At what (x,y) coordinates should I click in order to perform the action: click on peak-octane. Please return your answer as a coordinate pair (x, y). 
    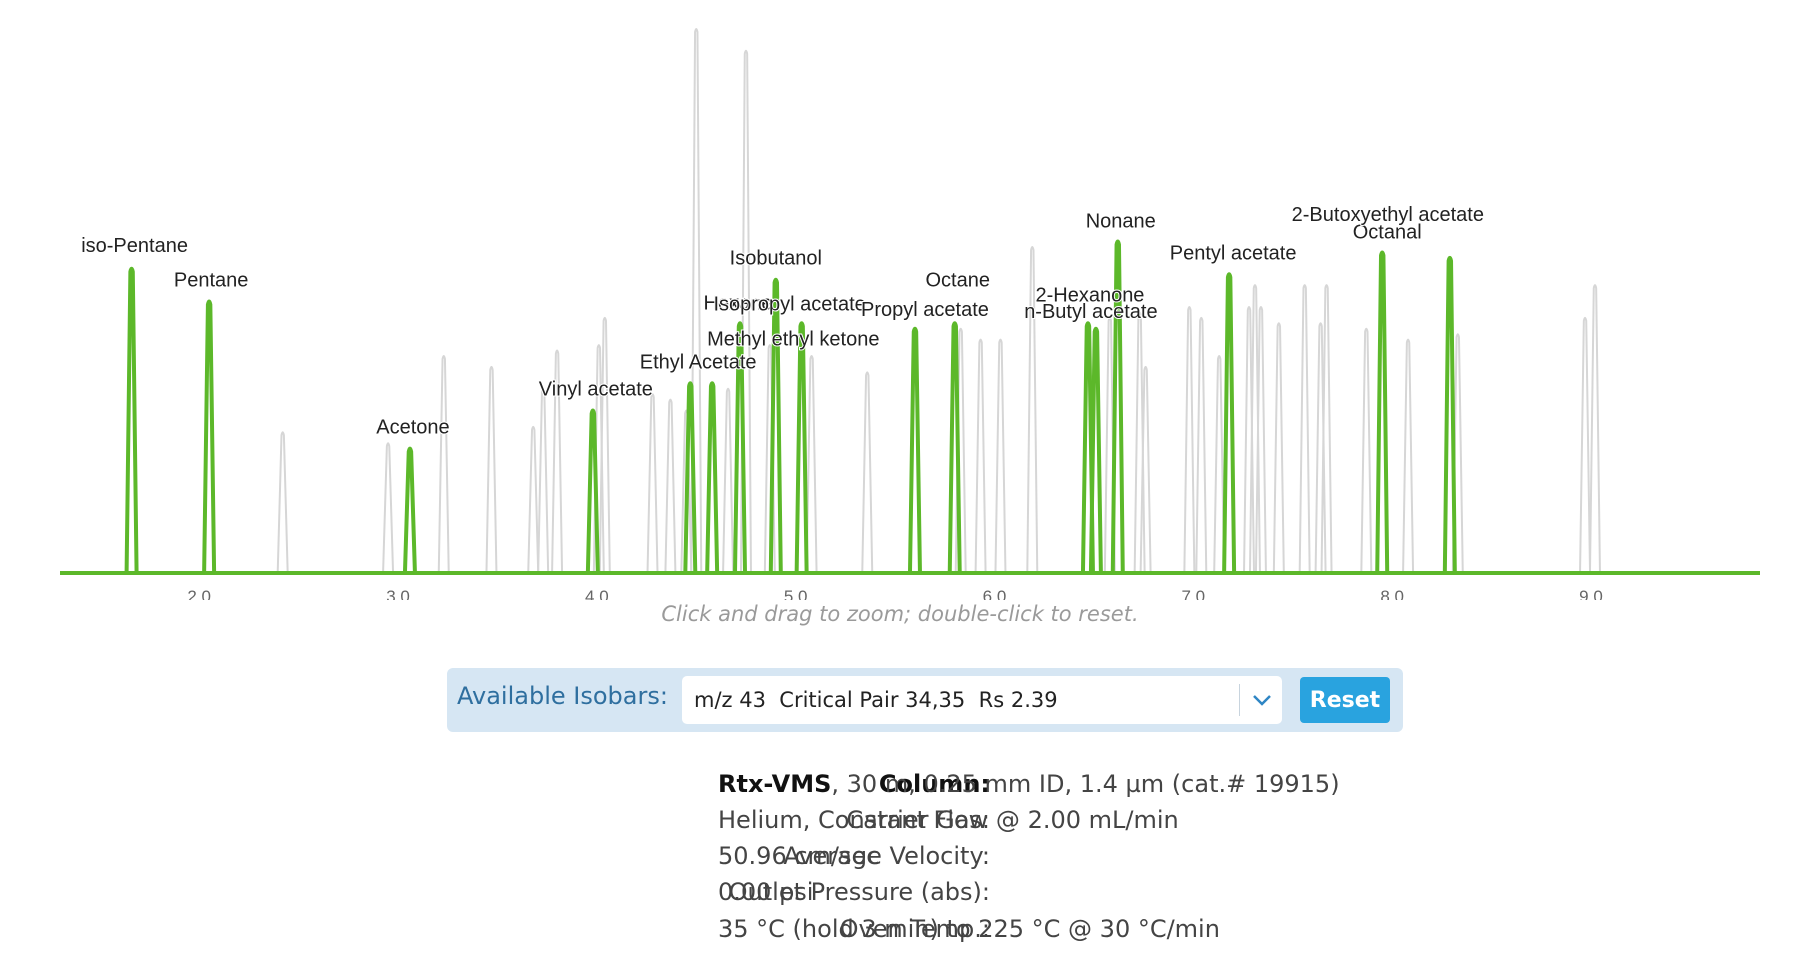
    Looking at the image, I should click on (954, 447).